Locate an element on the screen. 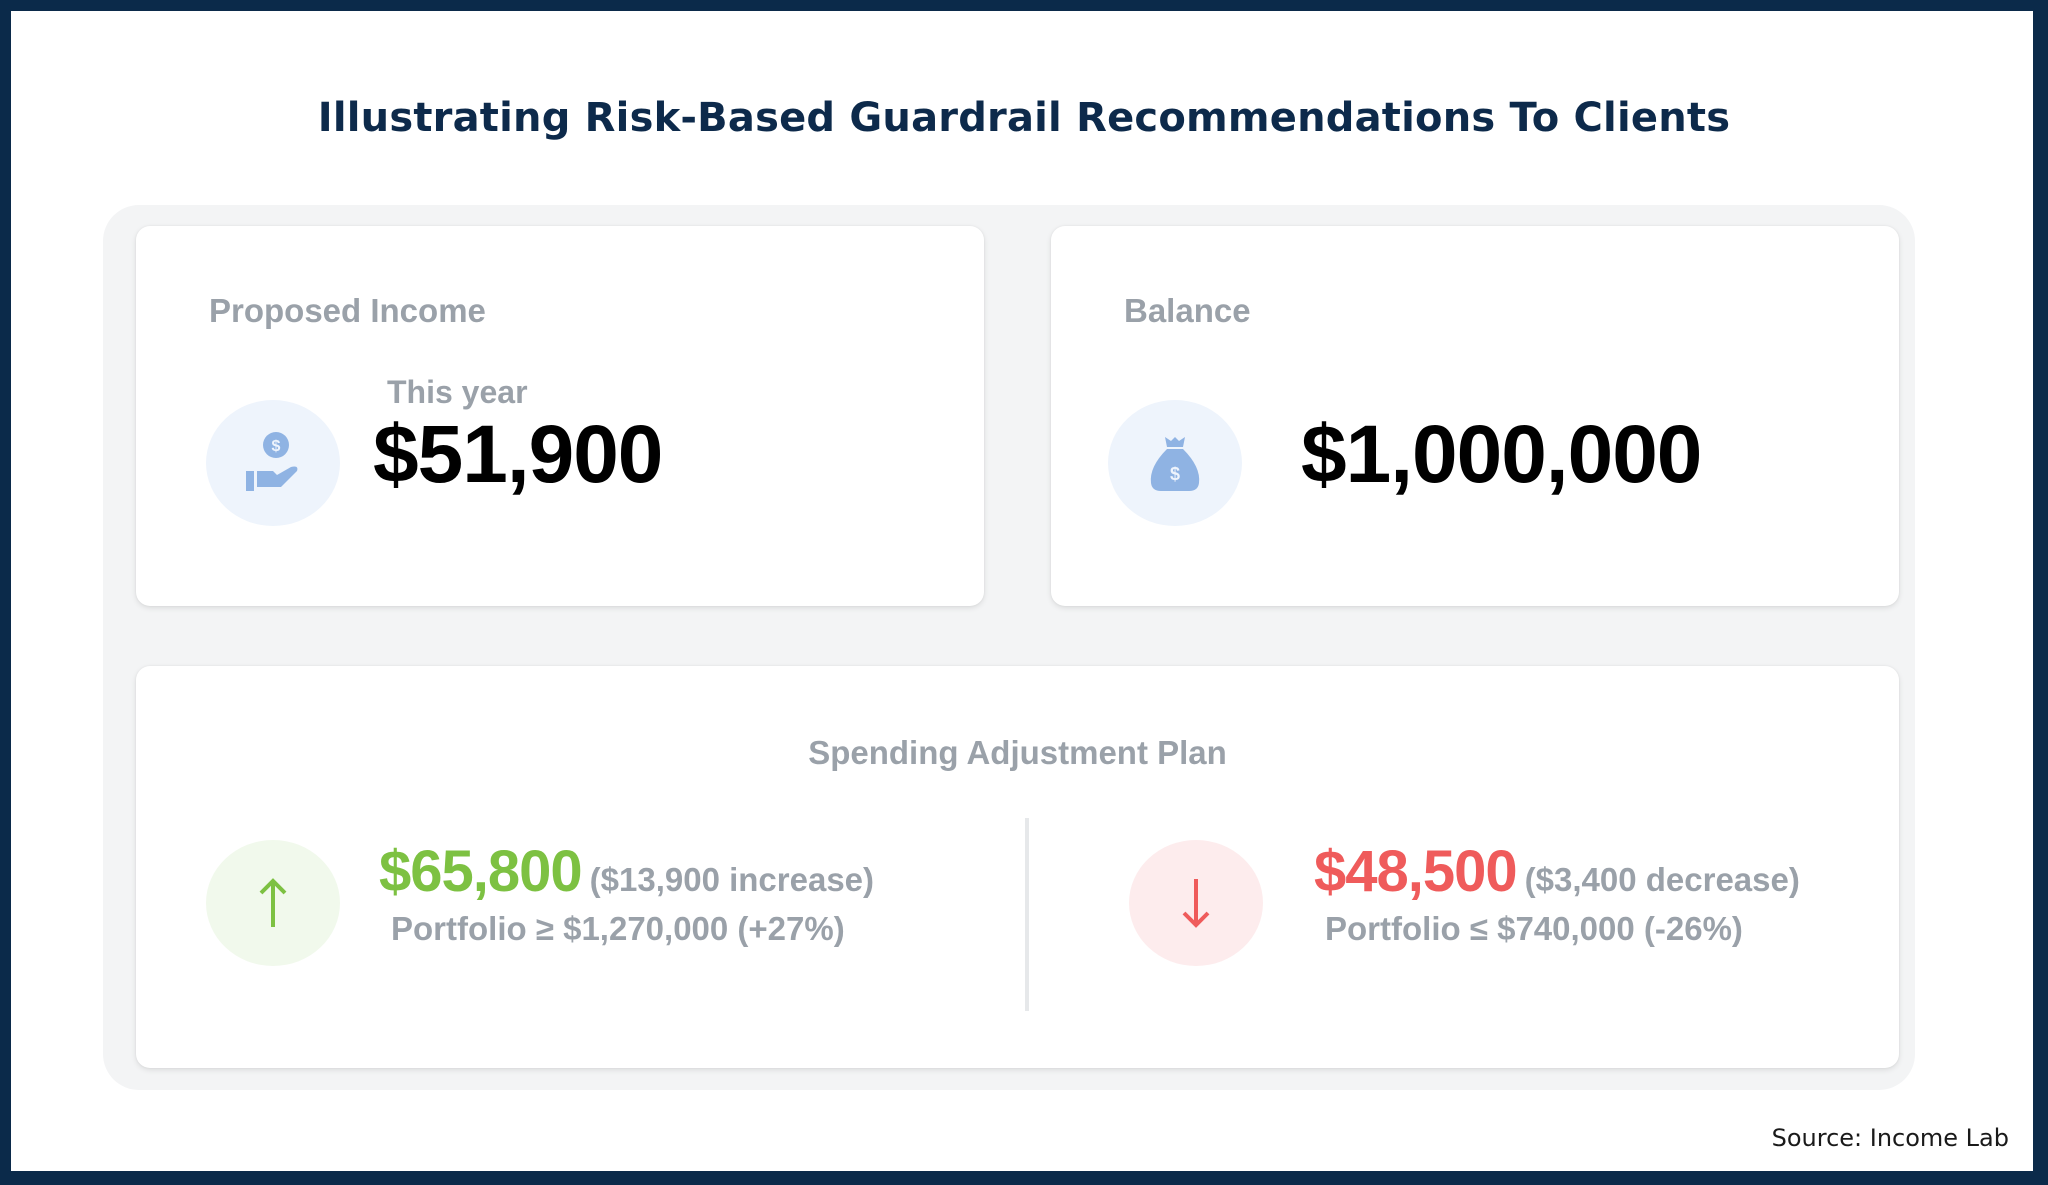 This screenshot has width=2048, height=1185. balance-label: Balance is located at coordinates (1187, 310).